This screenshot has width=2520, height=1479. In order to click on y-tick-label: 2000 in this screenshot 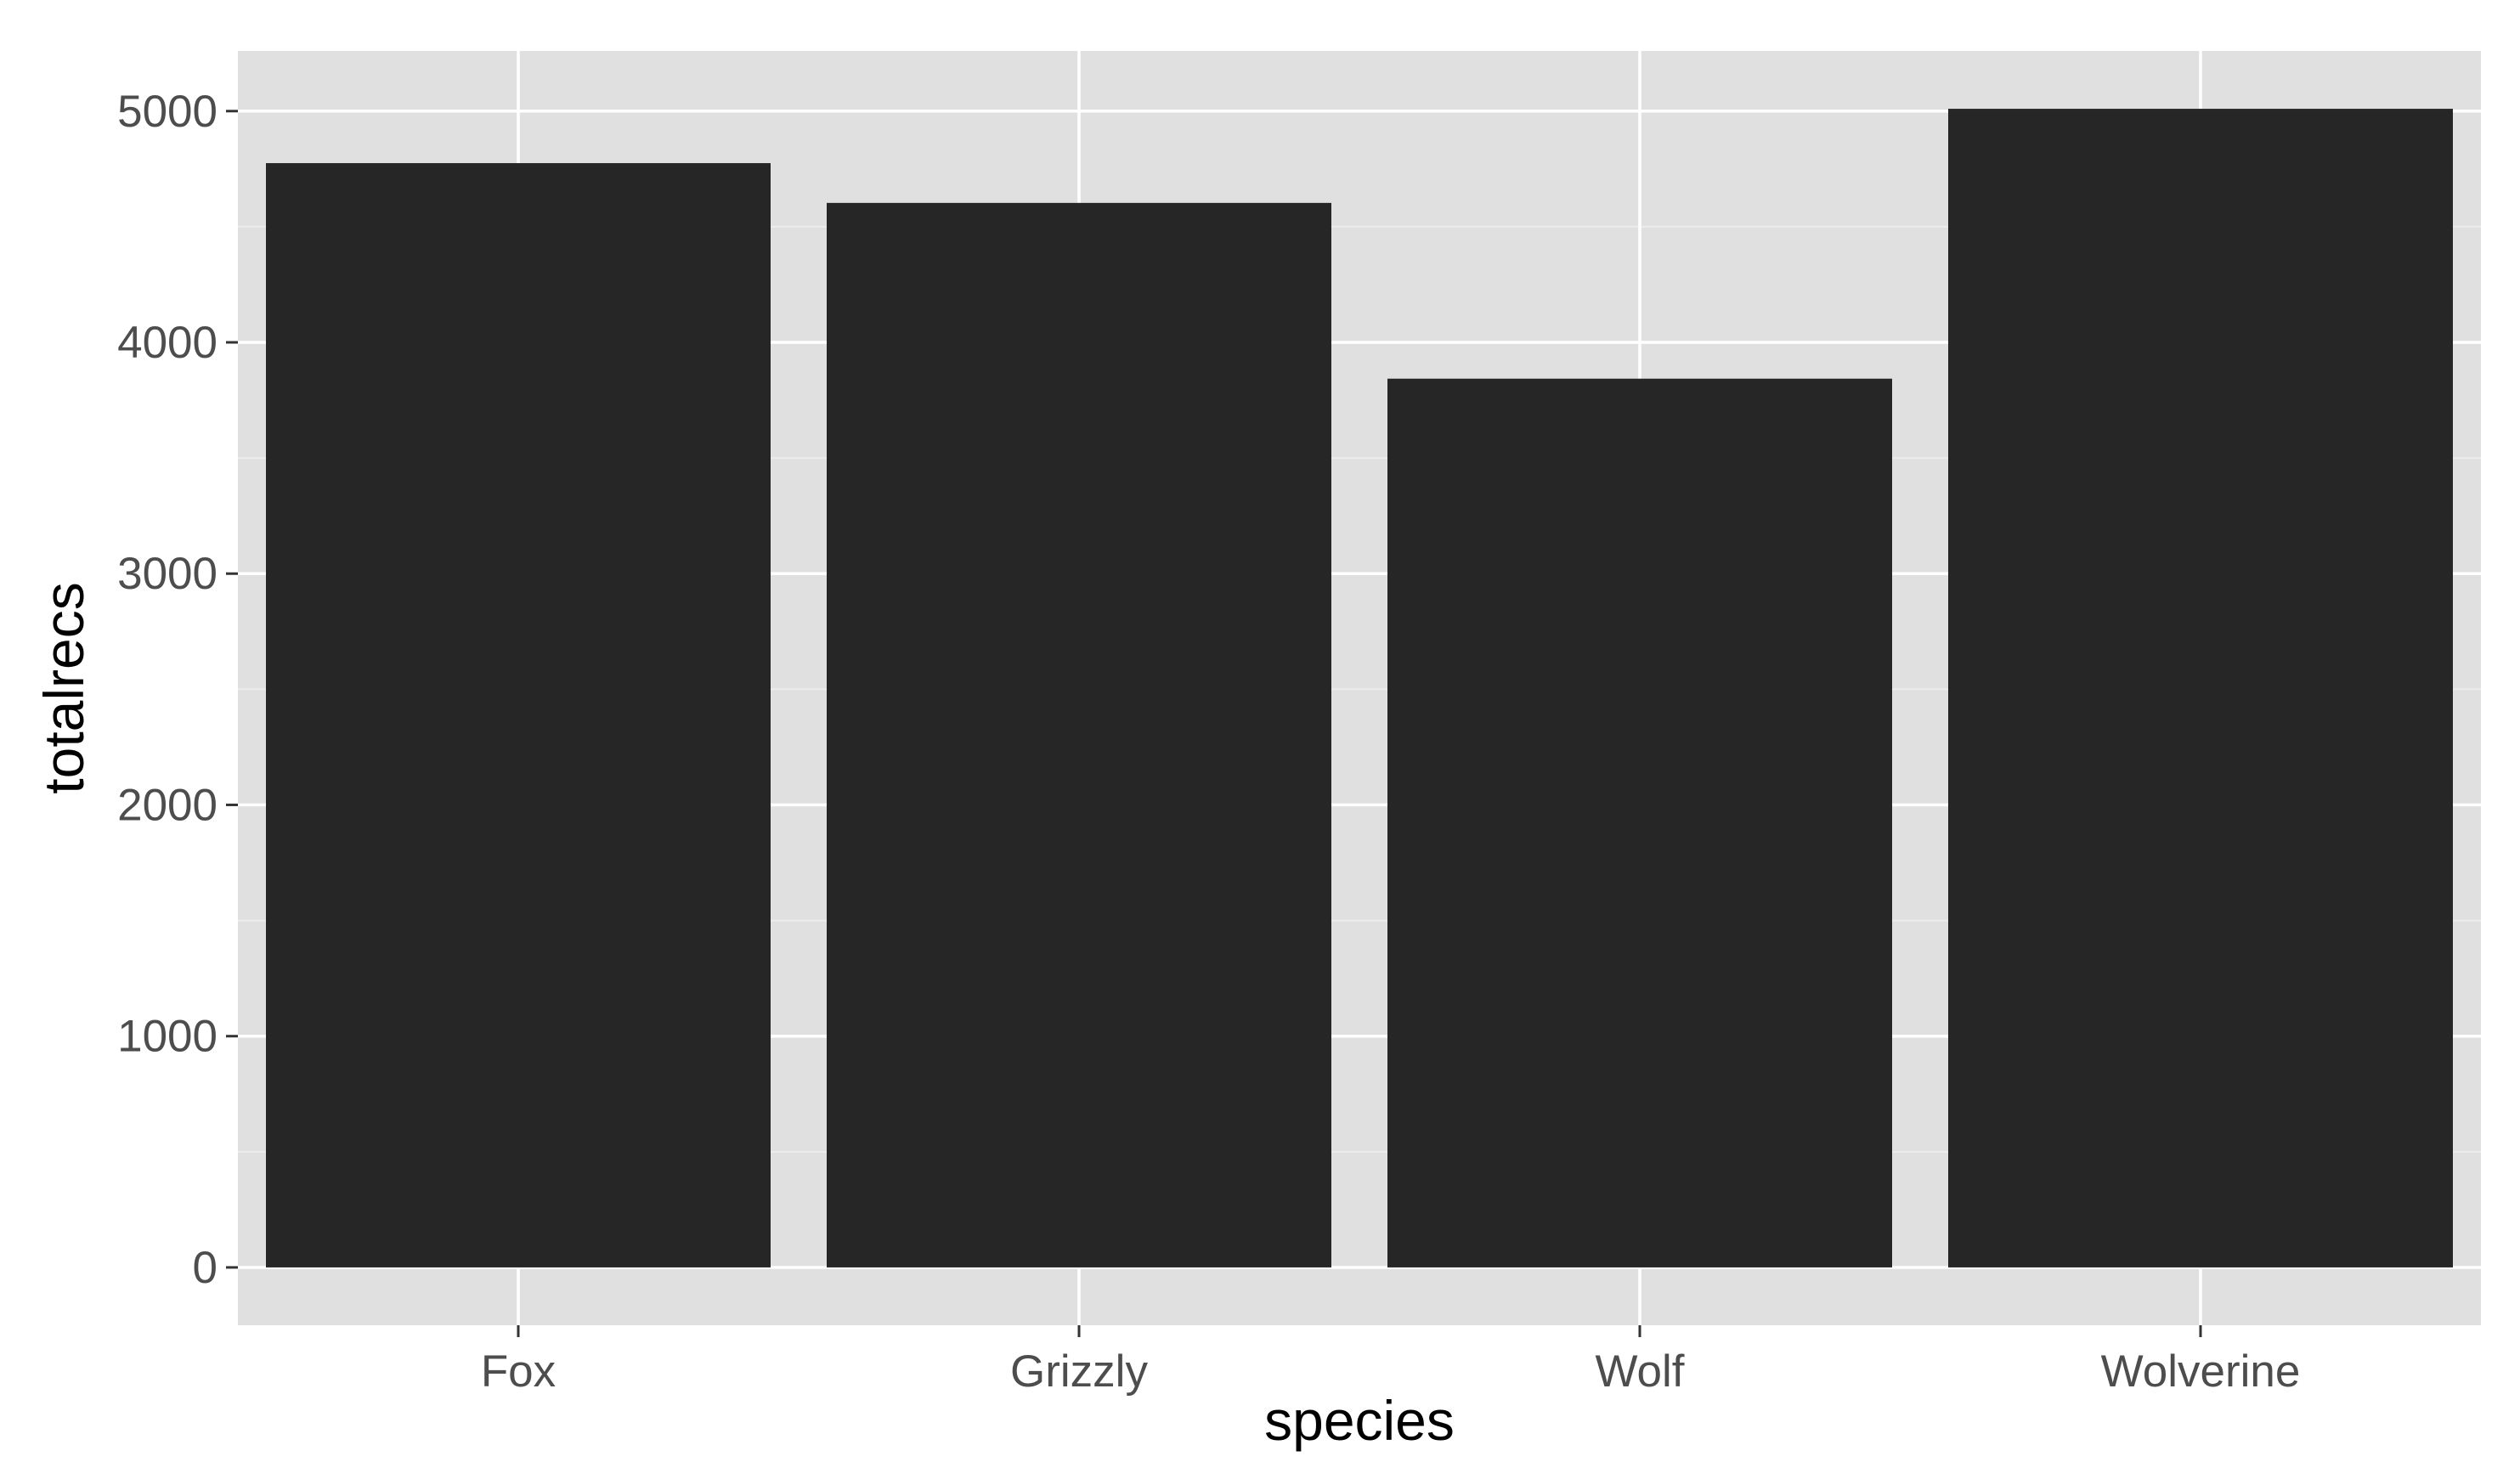, I will do `click(167, 805)`.